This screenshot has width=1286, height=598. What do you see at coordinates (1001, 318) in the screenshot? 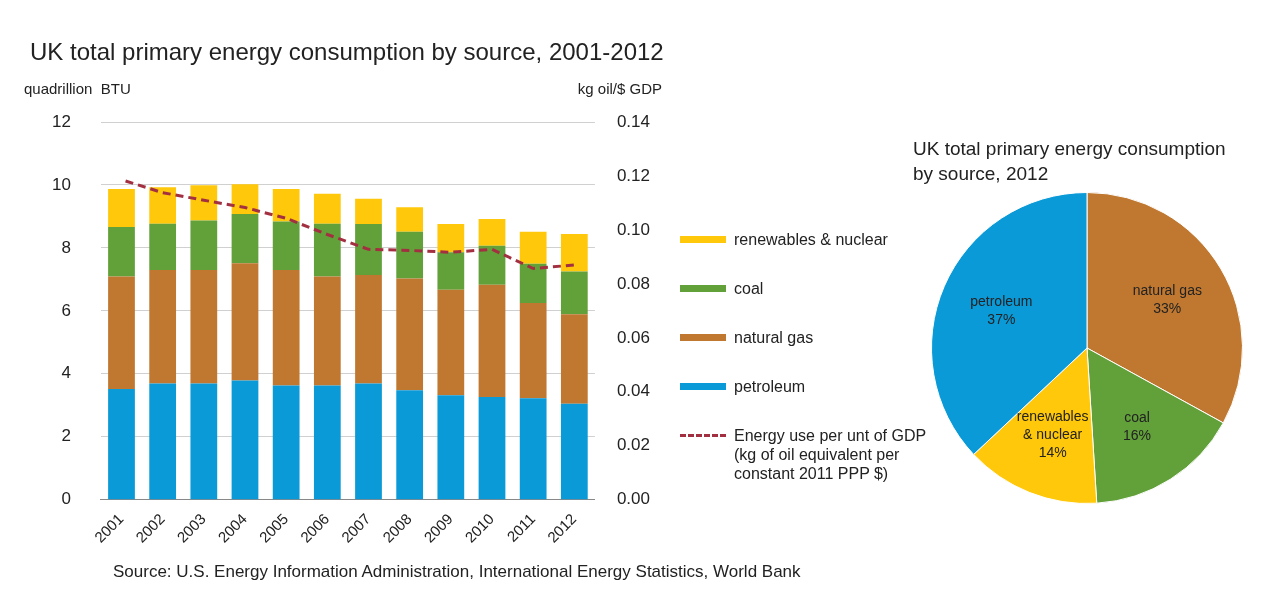
I see `data-label: 37%` at bounding box center [1001, 318].